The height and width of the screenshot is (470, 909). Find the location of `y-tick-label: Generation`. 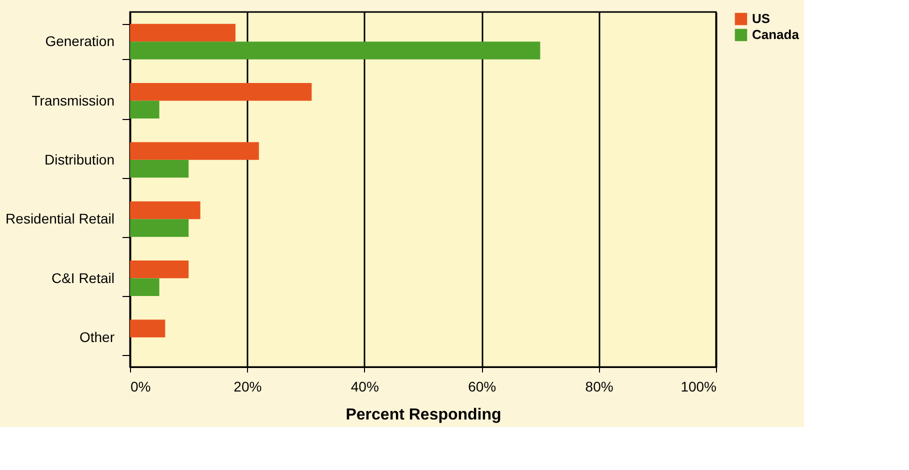

y-tick-label: Generation is located at coordinates (79, 41).